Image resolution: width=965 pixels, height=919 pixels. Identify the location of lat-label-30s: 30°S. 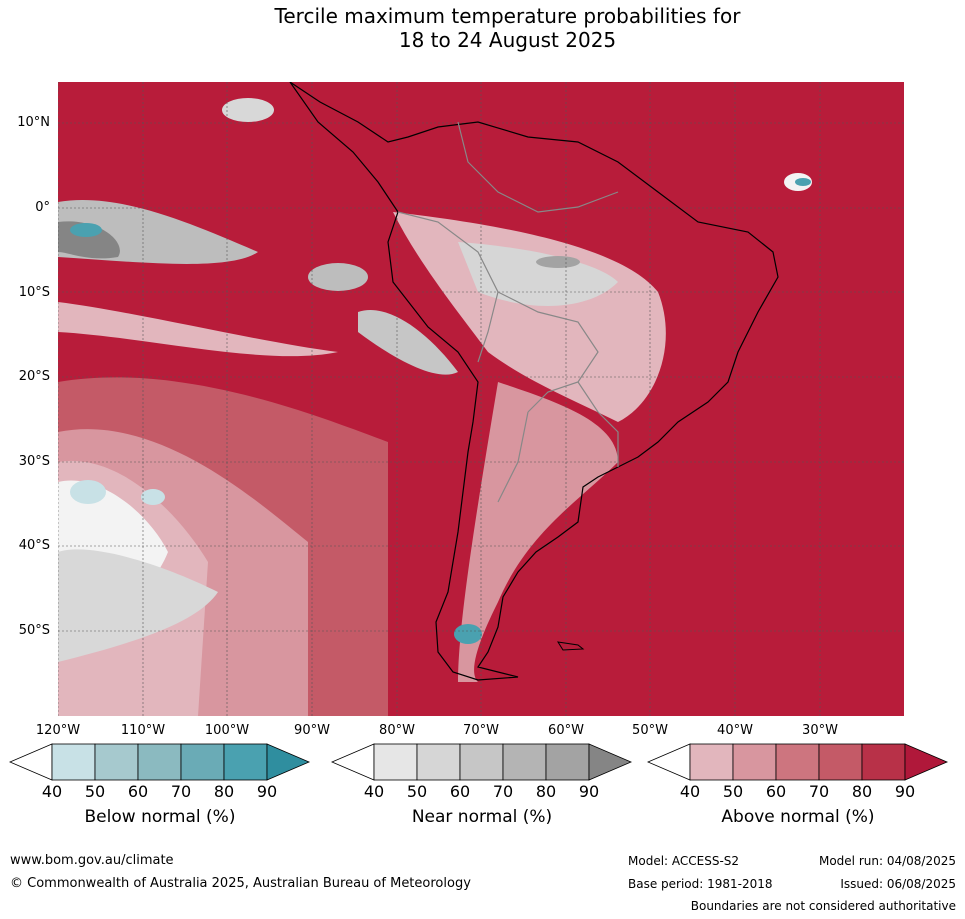
(34, 461).